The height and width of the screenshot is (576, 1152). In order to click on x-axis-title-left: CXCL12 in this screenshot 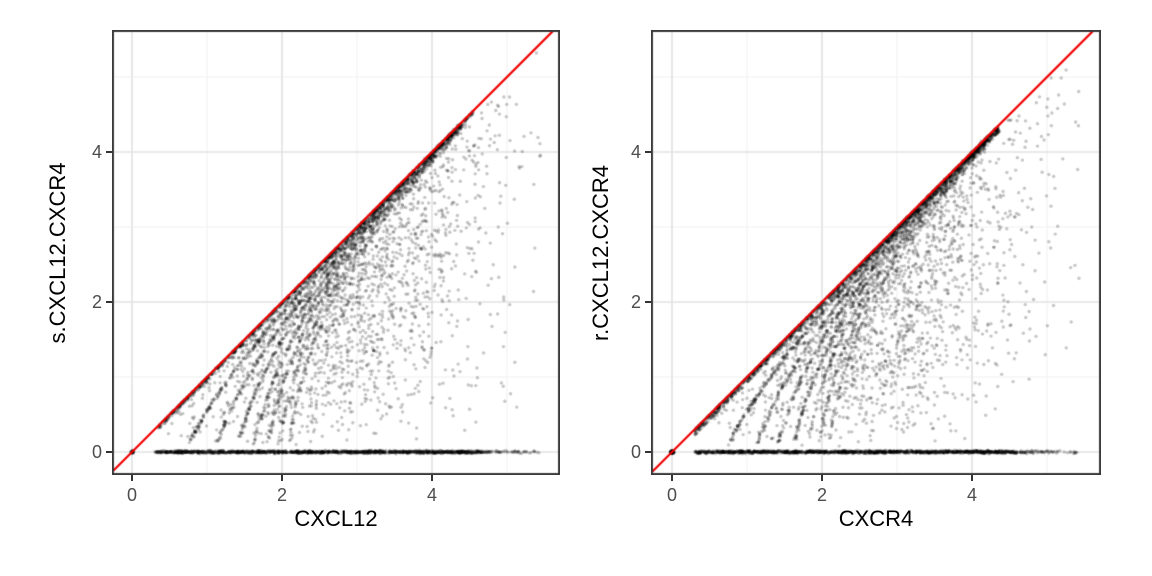, I will do `click(336, 518)`.